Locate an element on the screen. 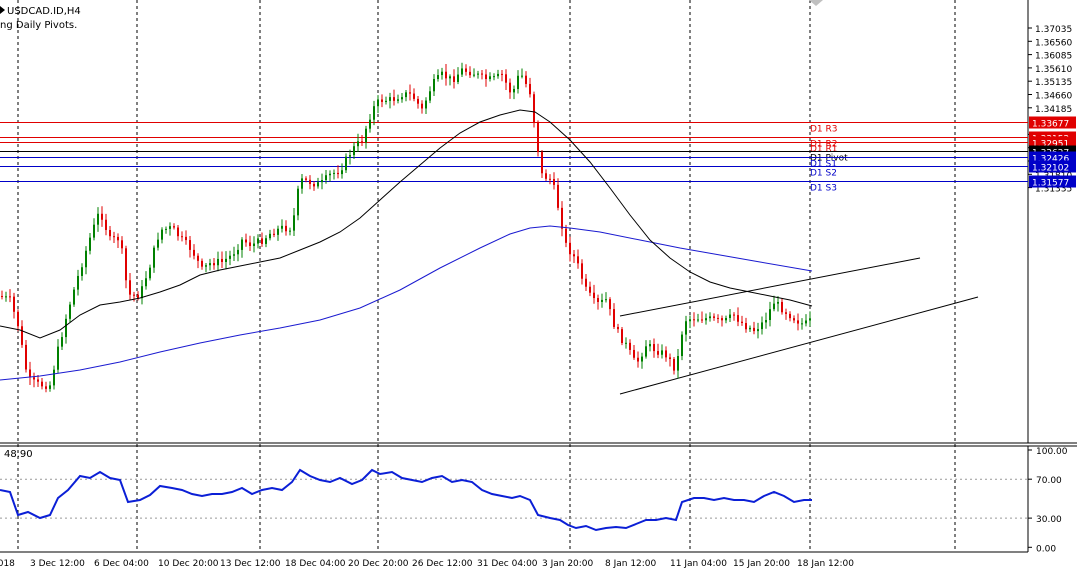 The width and height of the screenshot is (1077, 579). pivot-label-d1-s1: D1 S1 is located at coordinates (823, 165).